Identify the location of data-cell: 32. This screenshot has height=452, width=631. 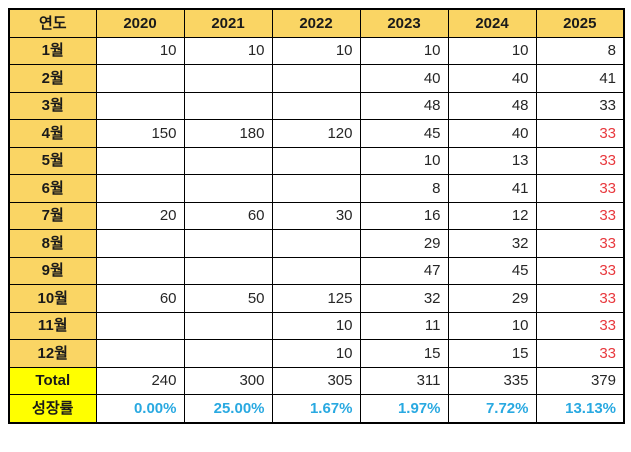
(404, 298).